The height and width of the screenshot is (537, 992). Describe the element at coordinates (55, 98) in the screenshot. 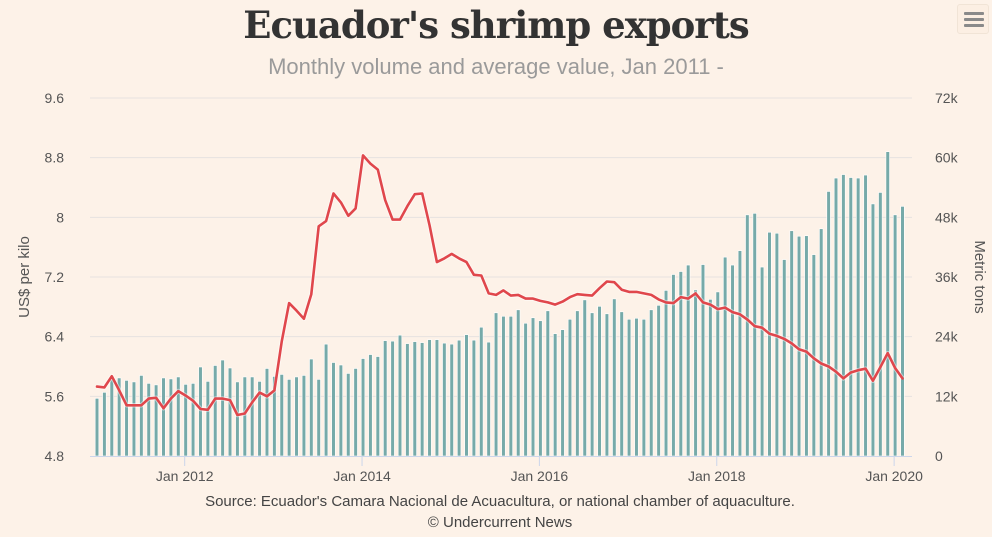

I see `y-left-tick-label: 9.6` at that location.